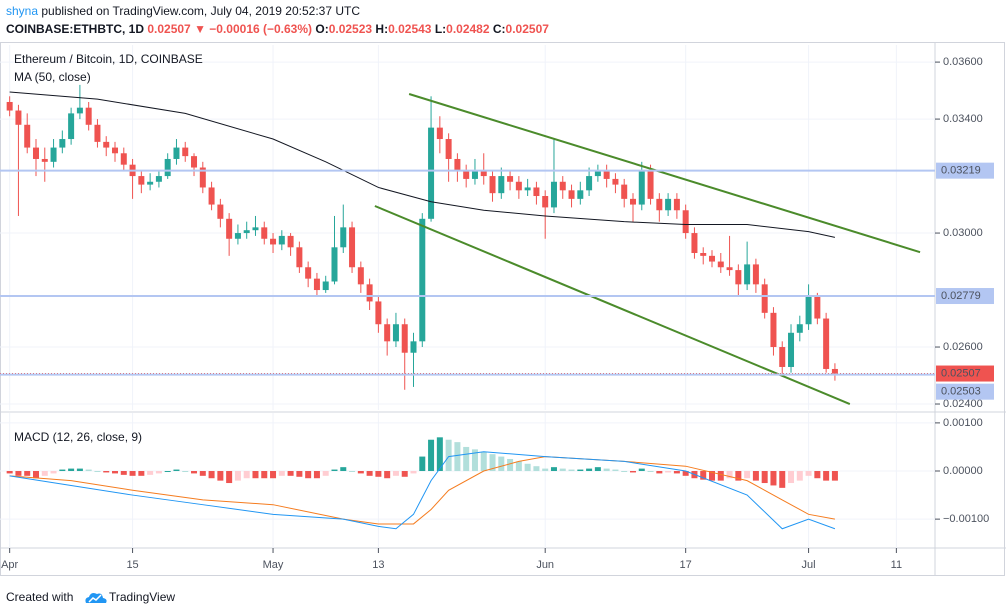 The height and width of the screenshot is (615, 1006). I want to click on macd-line, so click(422, 490).